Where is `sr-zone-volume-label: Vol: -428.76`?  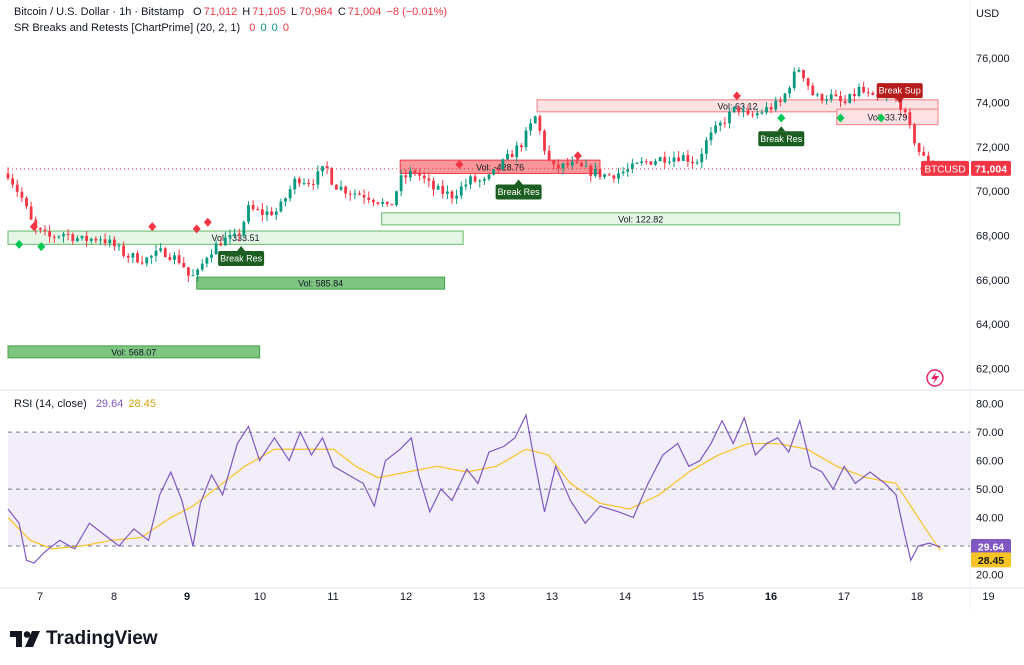 sr-zone-volume-label: Vol: -428.76 is located at coordinates (500, 167).